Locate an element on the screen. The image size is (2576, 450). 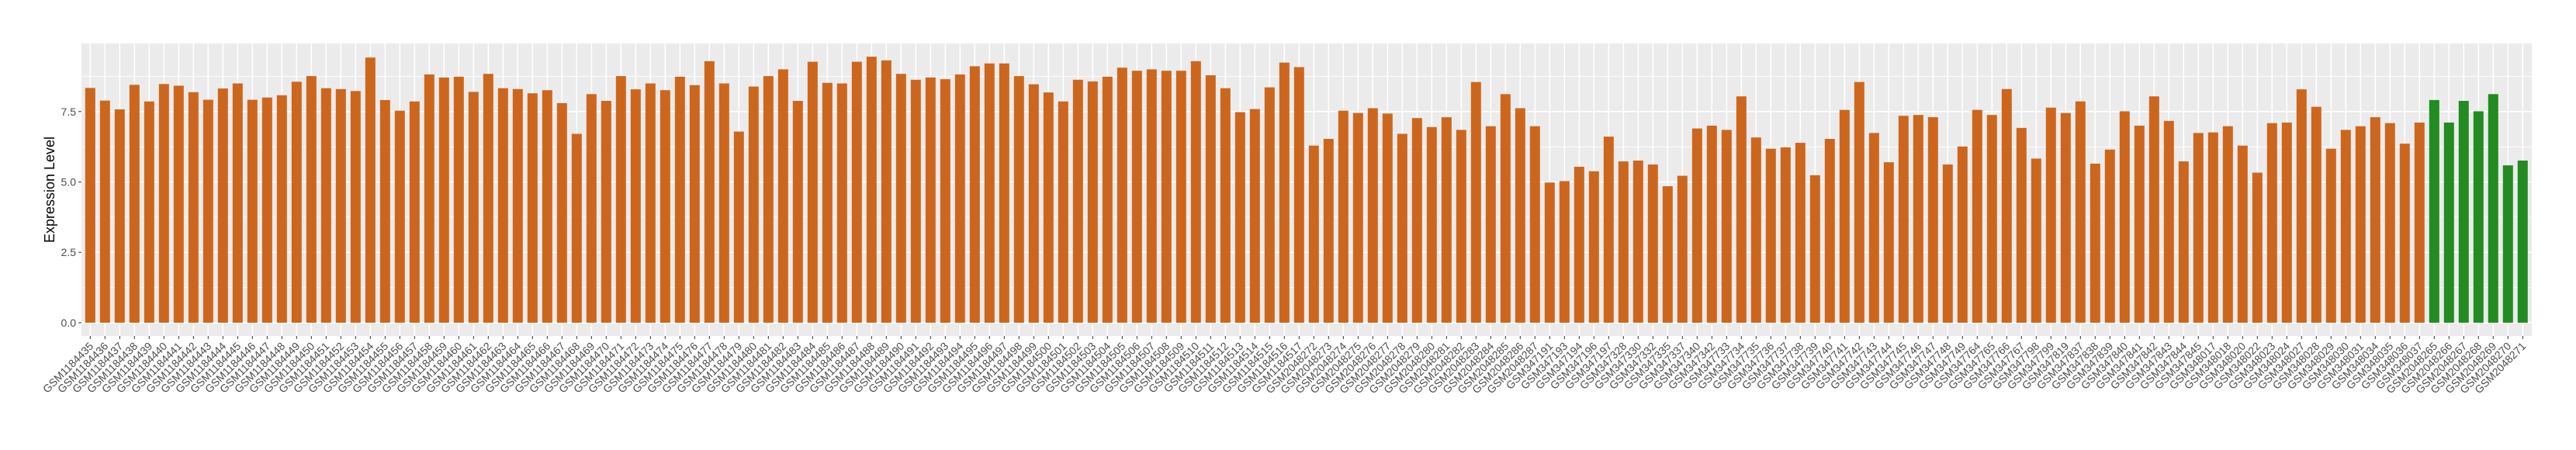
y-tick-label: 0.0 is located at coordinates (69, 323).